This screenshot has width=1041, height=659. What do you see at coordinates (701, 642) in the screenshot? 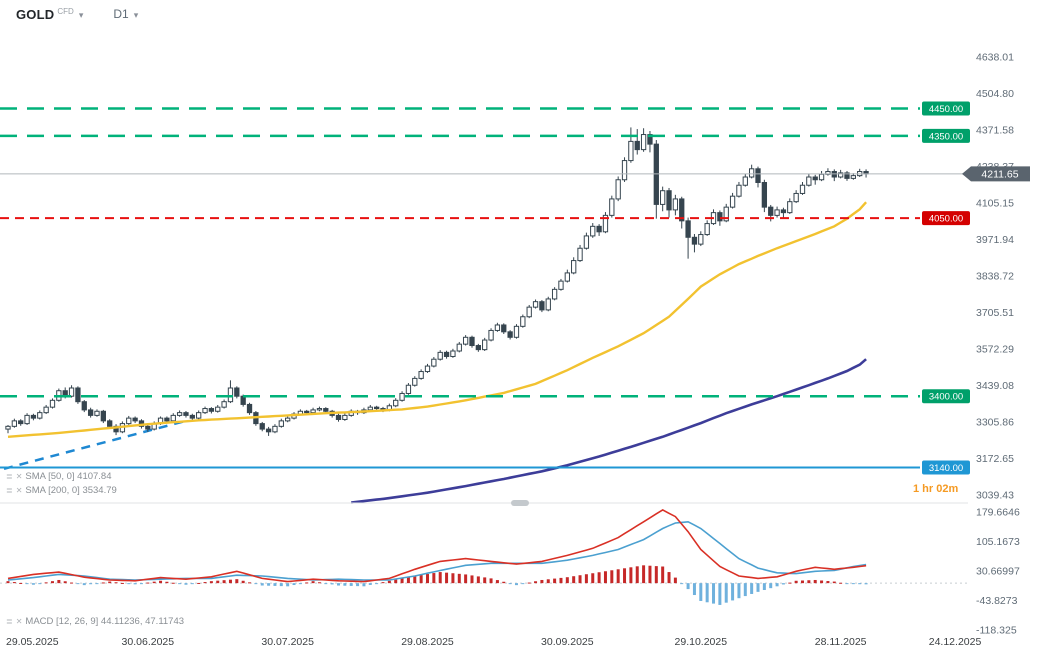
I see `time-axis-tick: 29.10.2025` at bounding box center [701, 642].